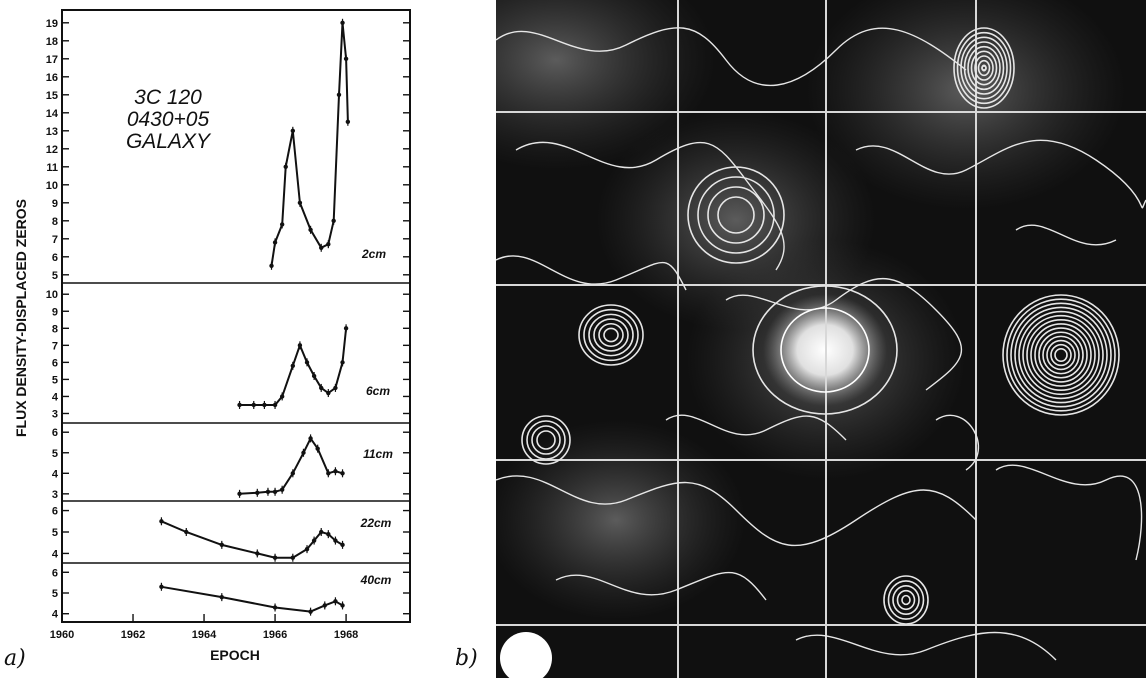 This screenshot has height=678, width=1146. Describe the element at coordinates (52, 60) in the screenshot. I see `y-tick-label: 17` at that location.